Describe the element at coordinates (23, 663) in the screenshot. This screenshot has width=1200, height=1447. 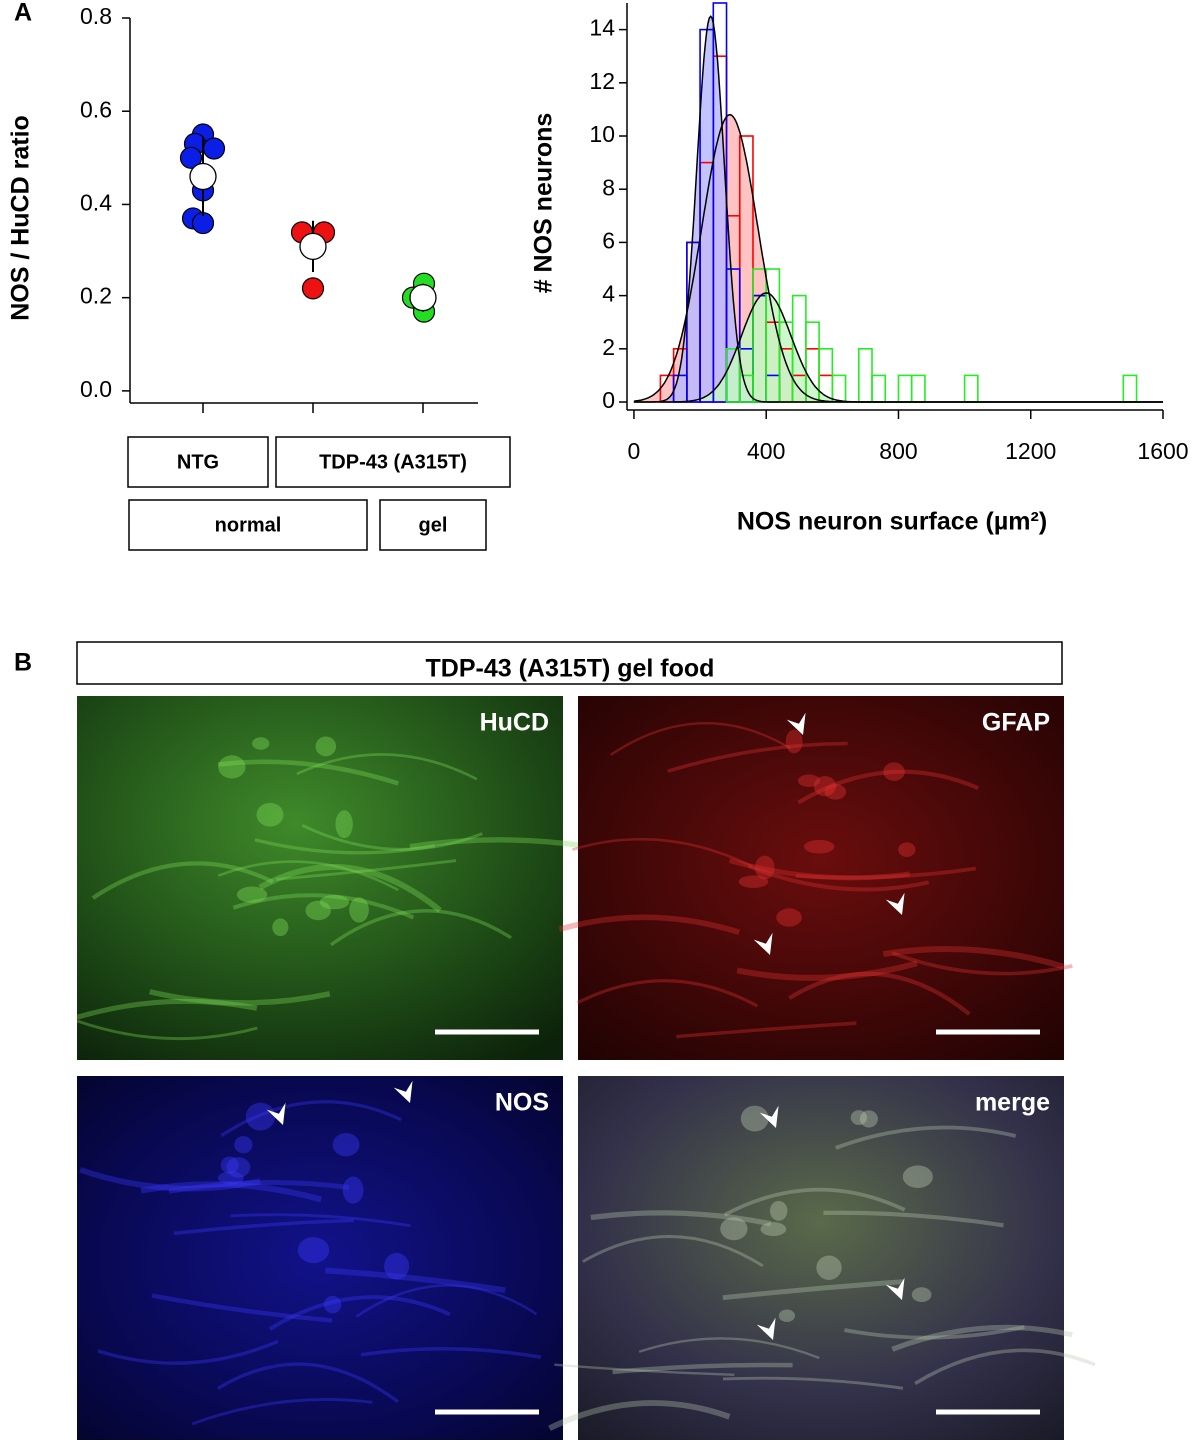
I see `panel-label: B` at that location.